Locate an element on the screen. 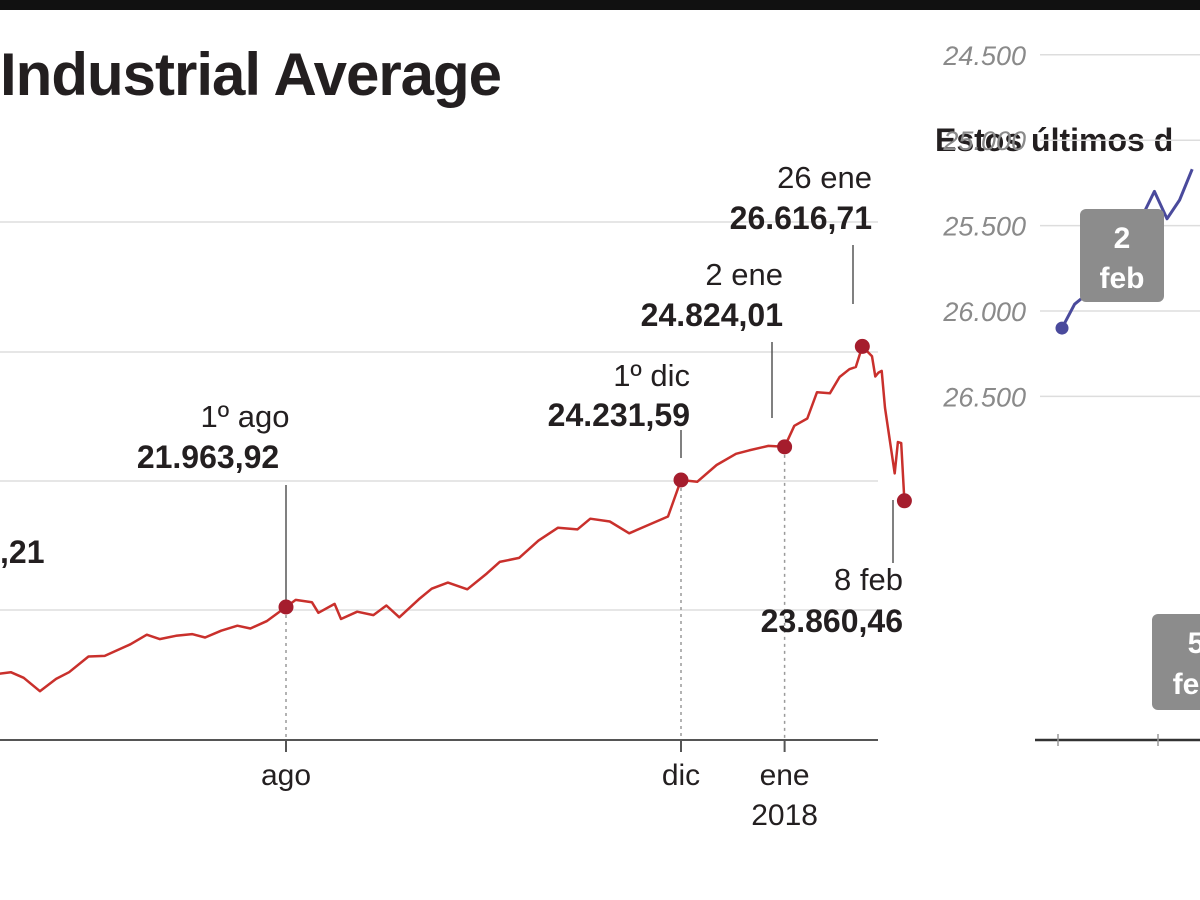 Image resolution: width=1200 pixels, height=900 pixels. annotation-value: 23.860,46 is located at coordinates (832, 621).